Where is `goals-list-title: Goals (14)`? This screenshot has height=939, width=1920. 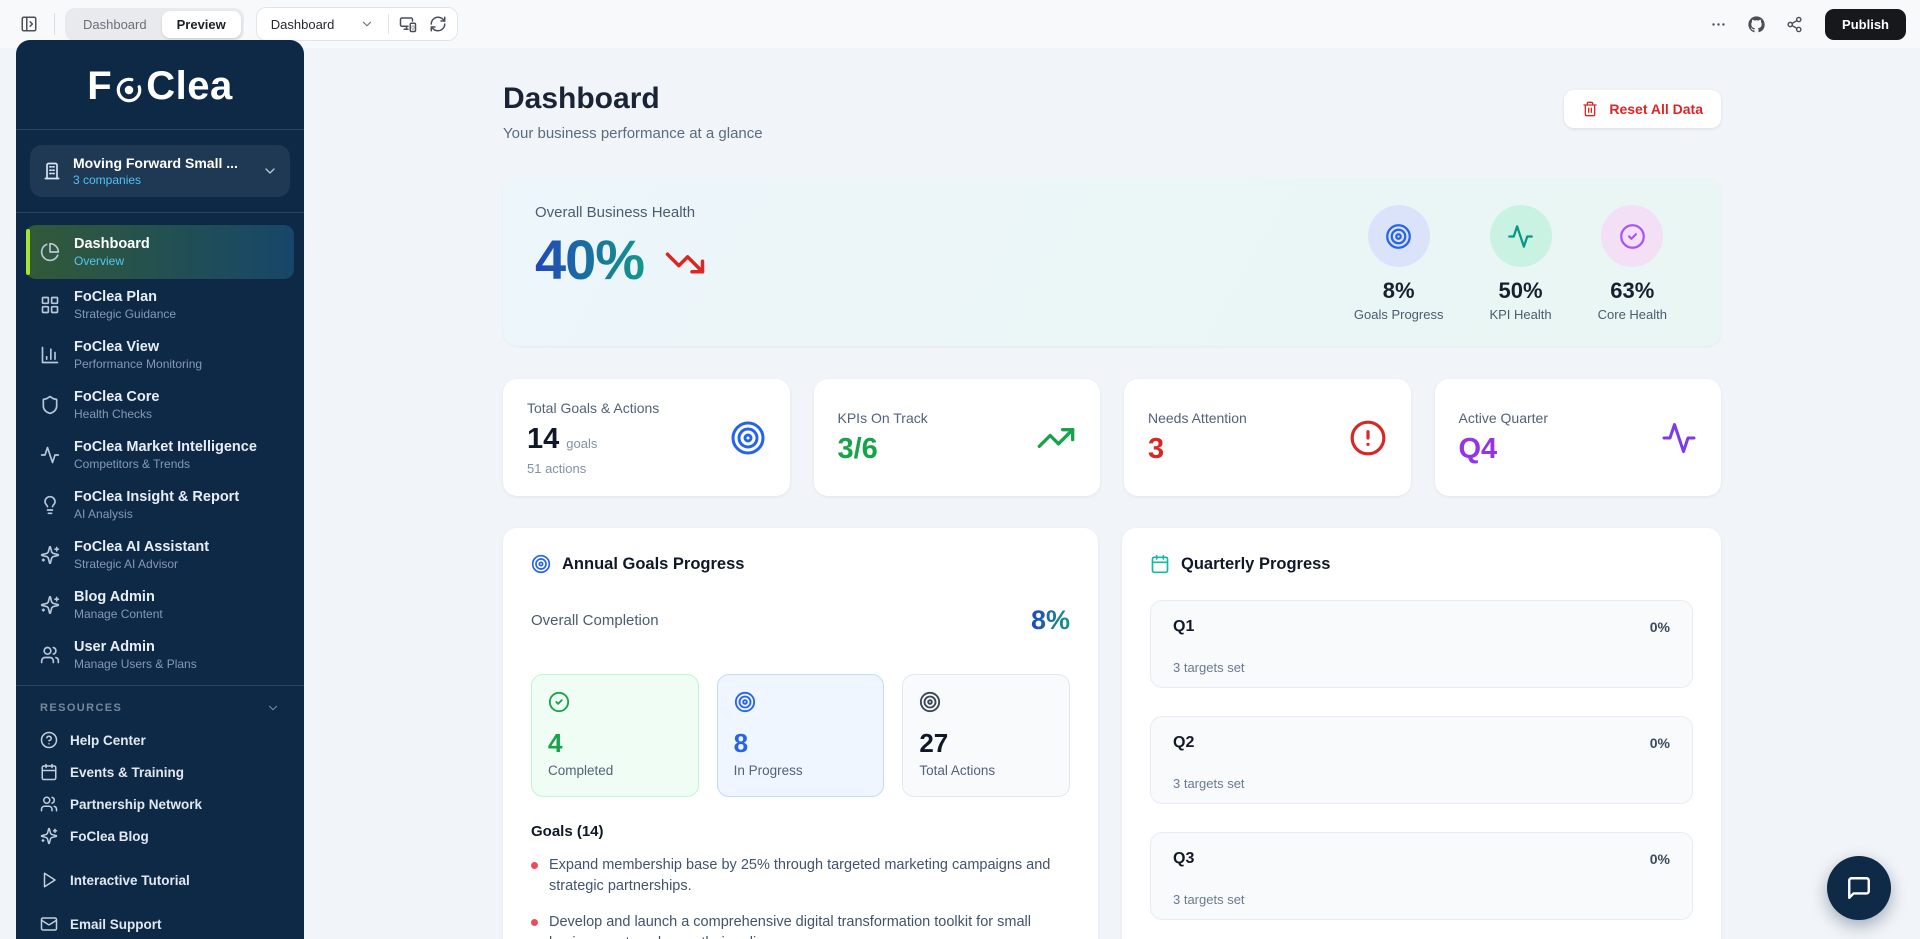
goals-list-title: Goals (14) is located at coordinates (567, 831).